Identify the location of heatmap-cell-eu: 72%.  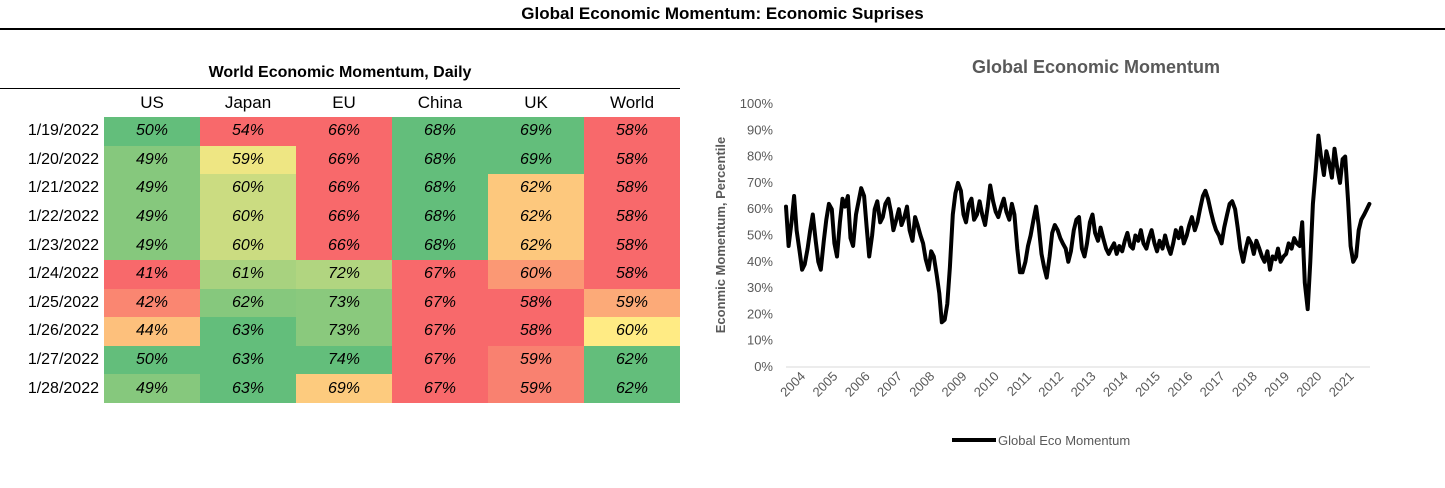
(344, 274).